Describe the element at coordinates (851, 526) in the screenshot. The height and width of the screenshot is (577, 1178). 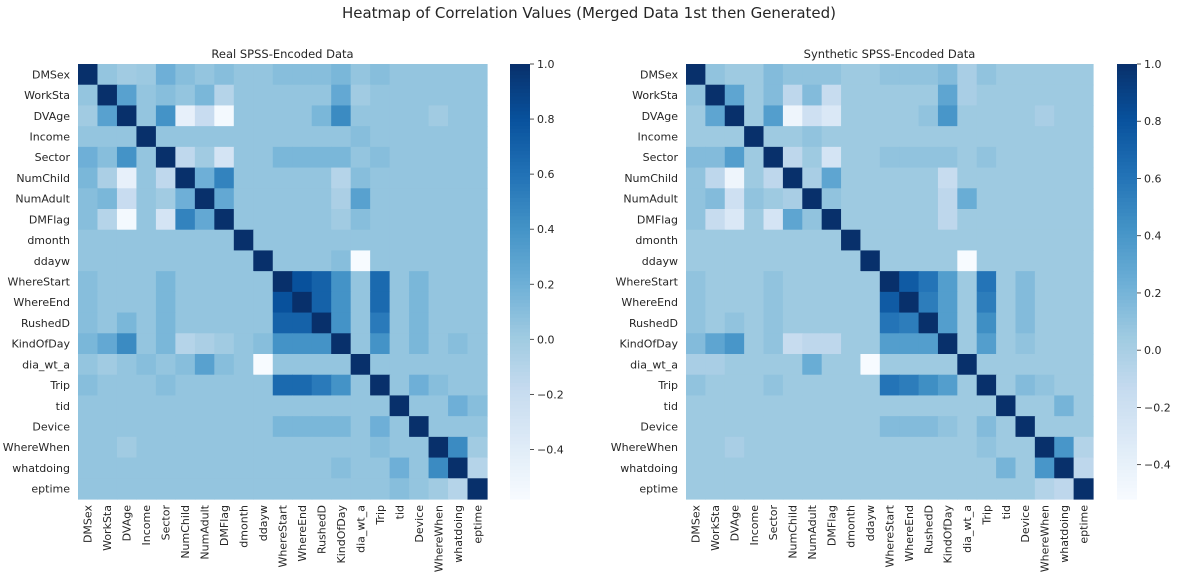
I see `x-tick-label: dmonth` at that location.